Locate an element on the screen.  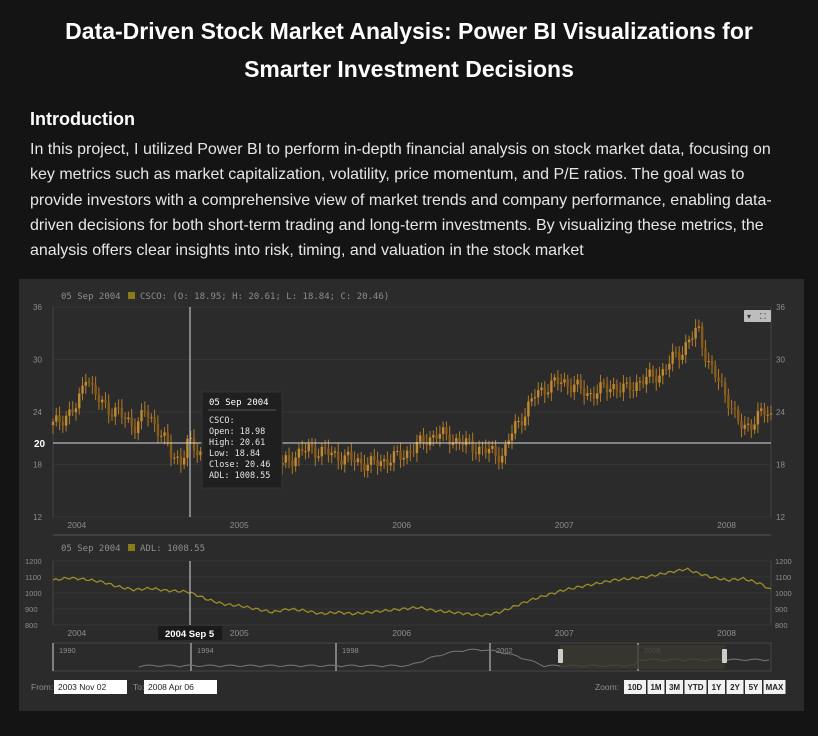
navigator-selection is located at coordinates (642, 657).